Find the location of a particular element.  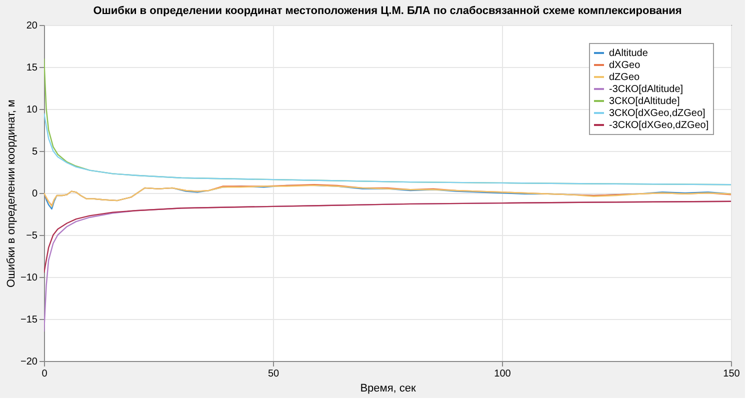

y-axis-title: Ошибки в определении координат, м is located at coordinates (12, 194).